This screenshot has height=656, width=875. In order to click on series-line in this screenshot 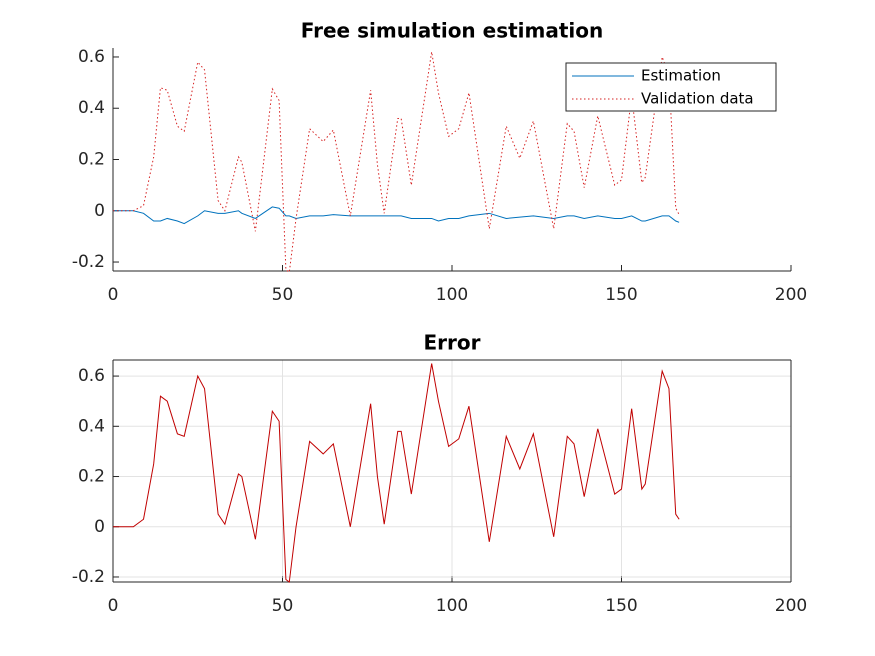, I will do `click(396, 215)`.